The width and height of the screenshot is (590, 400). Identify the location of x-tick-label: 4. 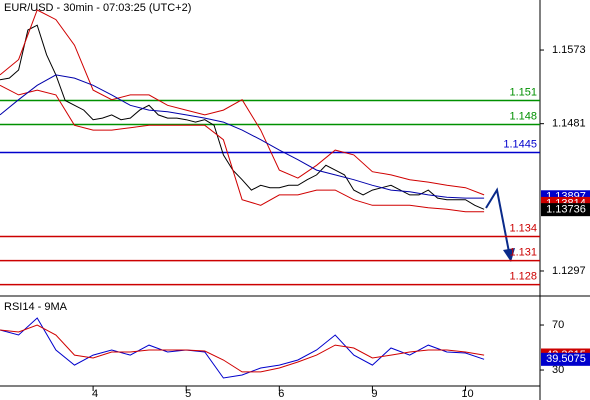
(95, 394).